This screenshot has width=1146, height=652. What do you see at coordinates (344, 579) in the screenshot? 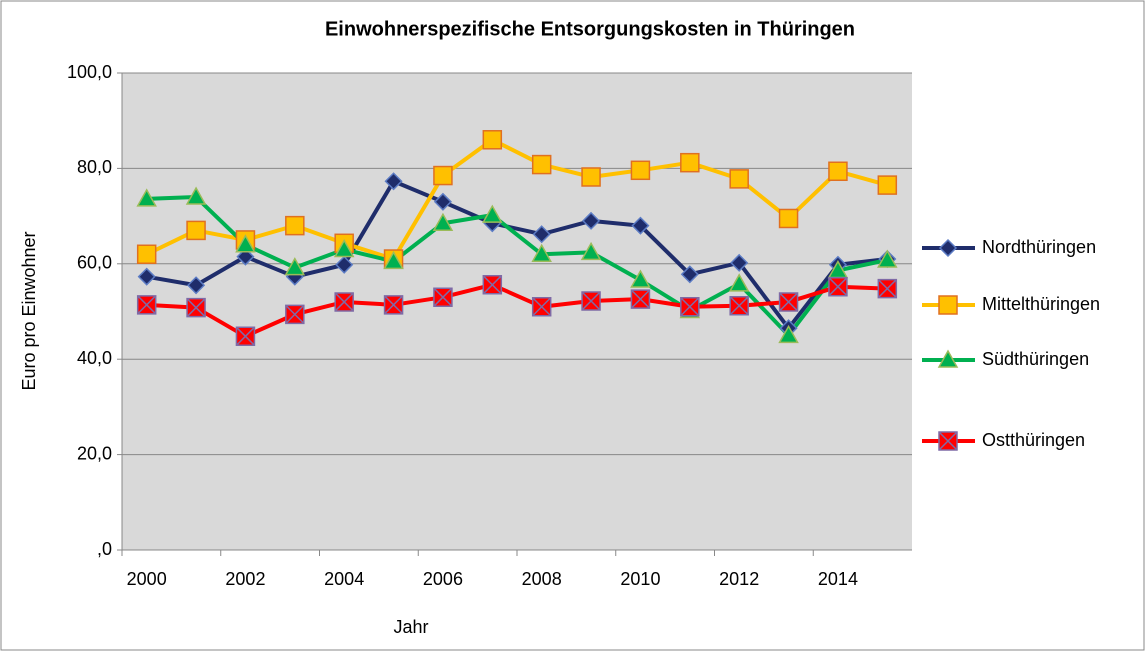
I see `x-tick-label: 2004` at bounding box center [344, 579].